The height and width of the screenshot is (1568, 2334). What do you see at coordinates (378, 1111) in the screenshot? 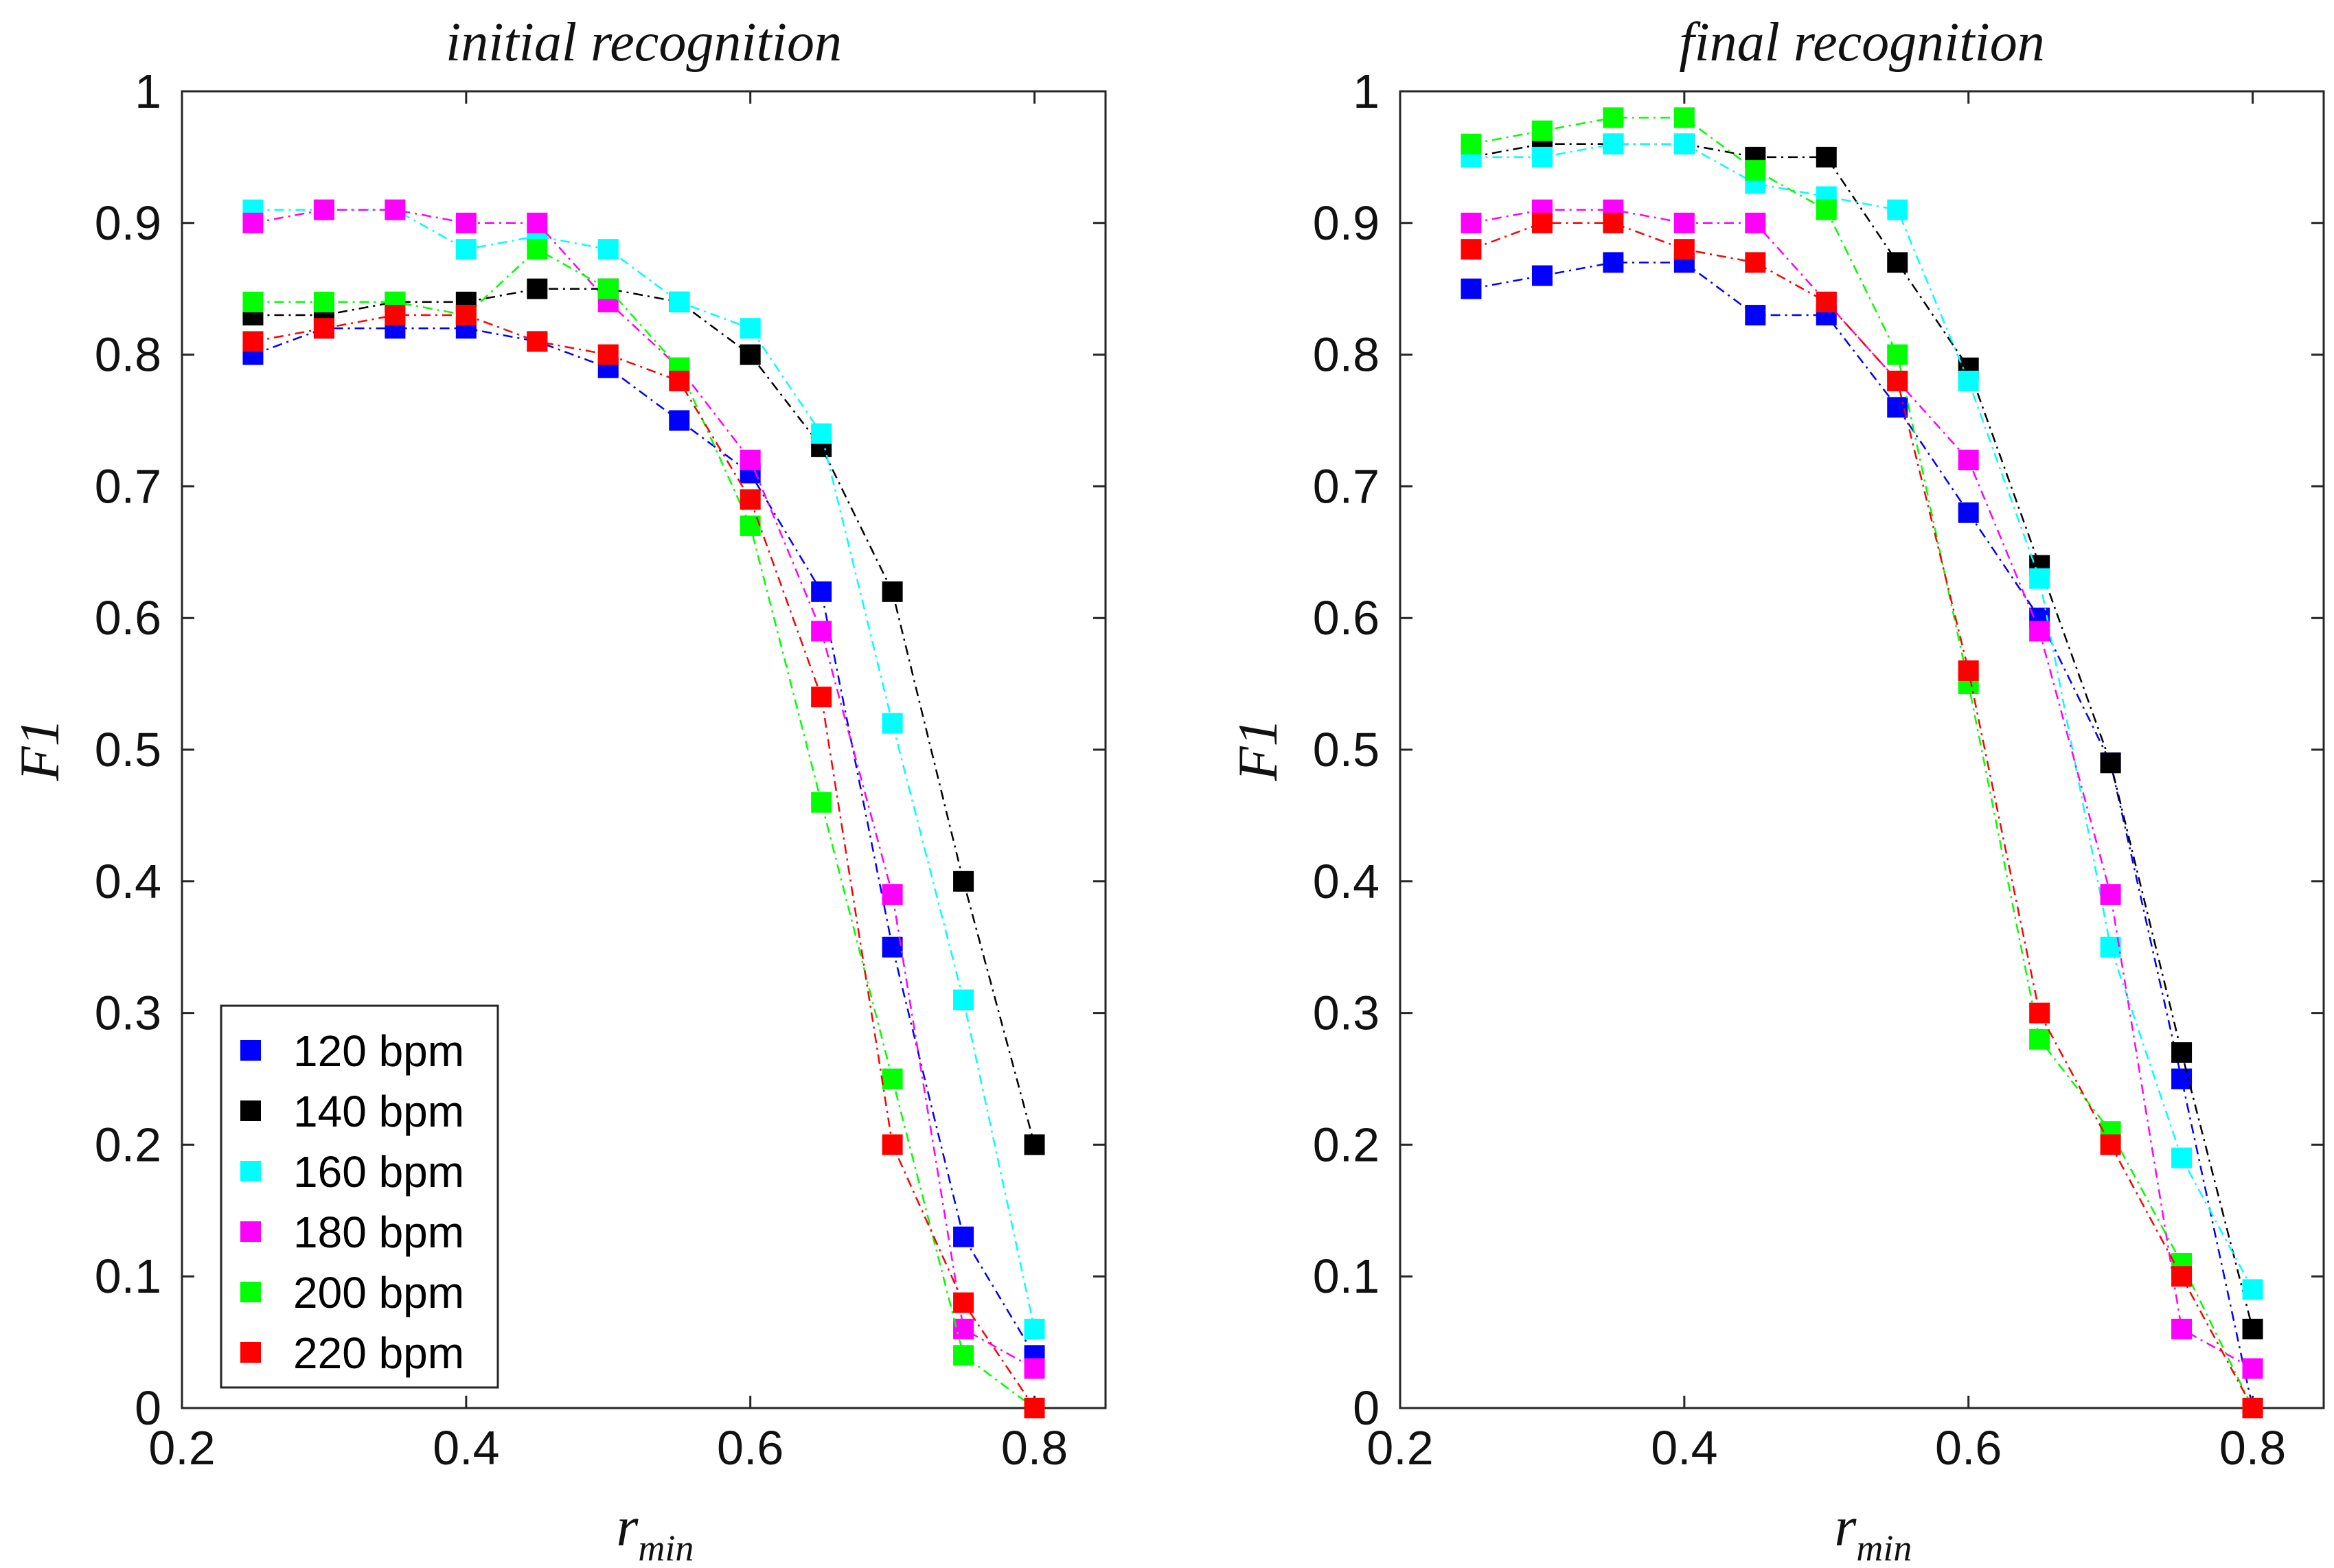
I see `legend-label: 140 bpm` at bounding box center [378, 1111].